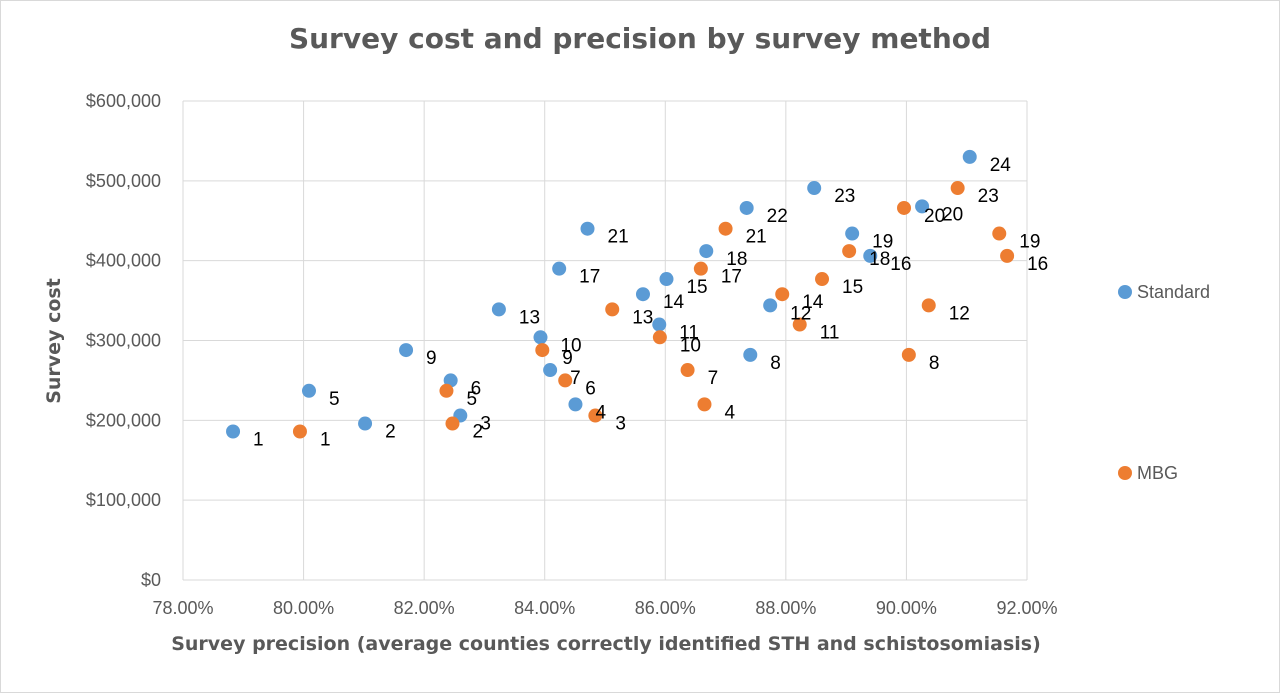 The image size is (1280, 693). I want to click on y-tick-label: $300,000, so click(123, 341).